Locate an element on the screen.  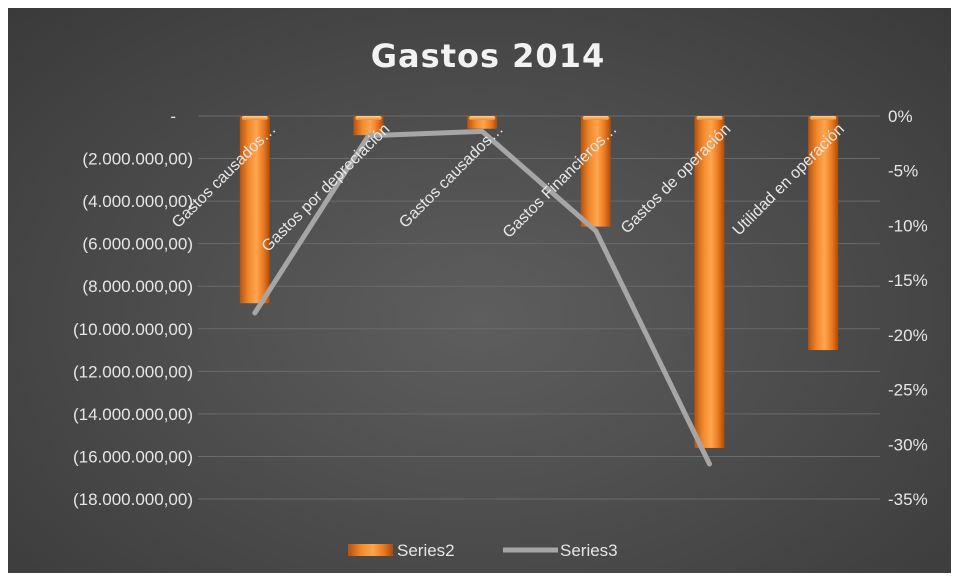
legend-label-series3: Series3 is located at coordinates (589, 550).